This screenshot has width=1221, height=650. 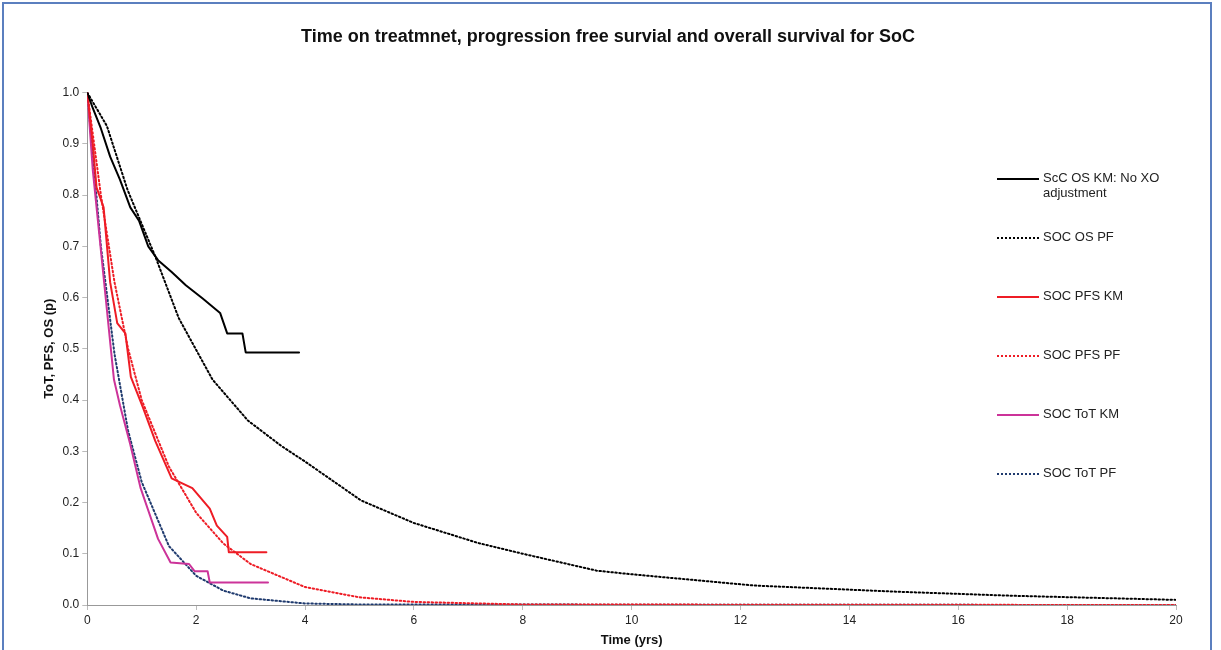 What do you see at coordinates (631, 619) in the screenshot?
I see `x-tick-label: 10` at bounding box center [631, 619].